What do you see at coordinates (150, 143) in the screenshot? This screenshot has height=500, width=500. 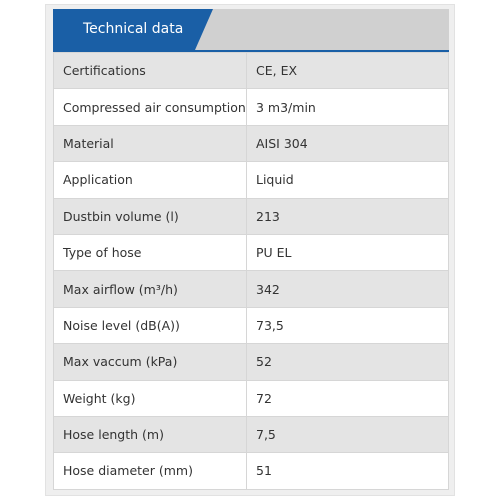 I see `property-name: Material` at bounding box center [150, 143].